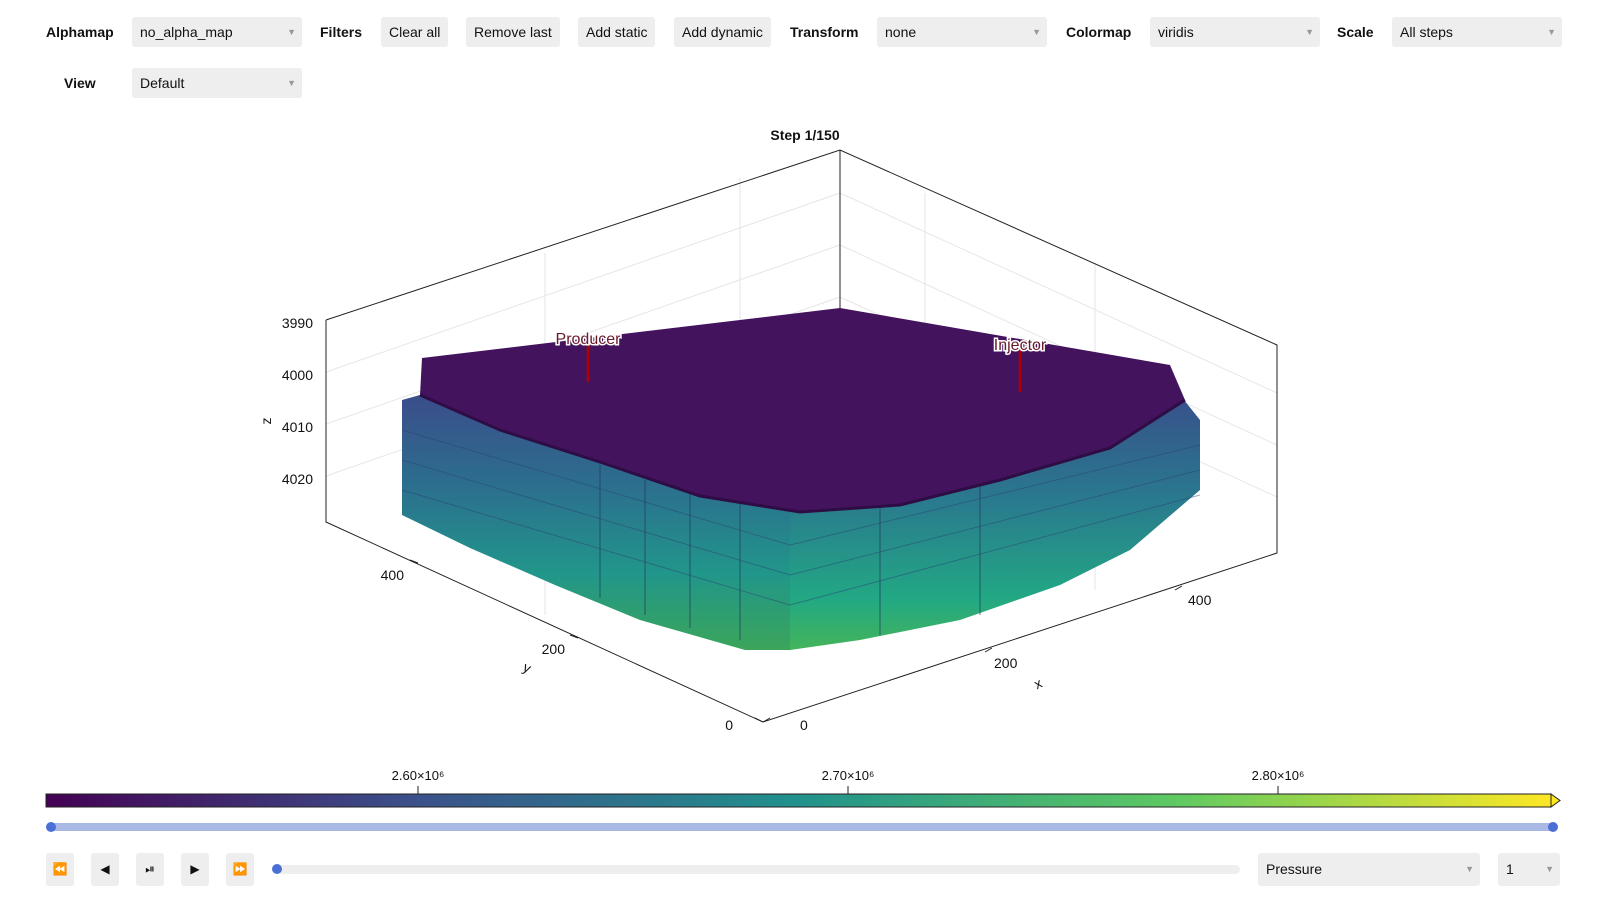 Image resolution: width=1600 pixels, height=900 pixels. Describe the element at coordinates (572, 646) in the screenshot. I see `y-axis: 400 200 0 y` at that location.